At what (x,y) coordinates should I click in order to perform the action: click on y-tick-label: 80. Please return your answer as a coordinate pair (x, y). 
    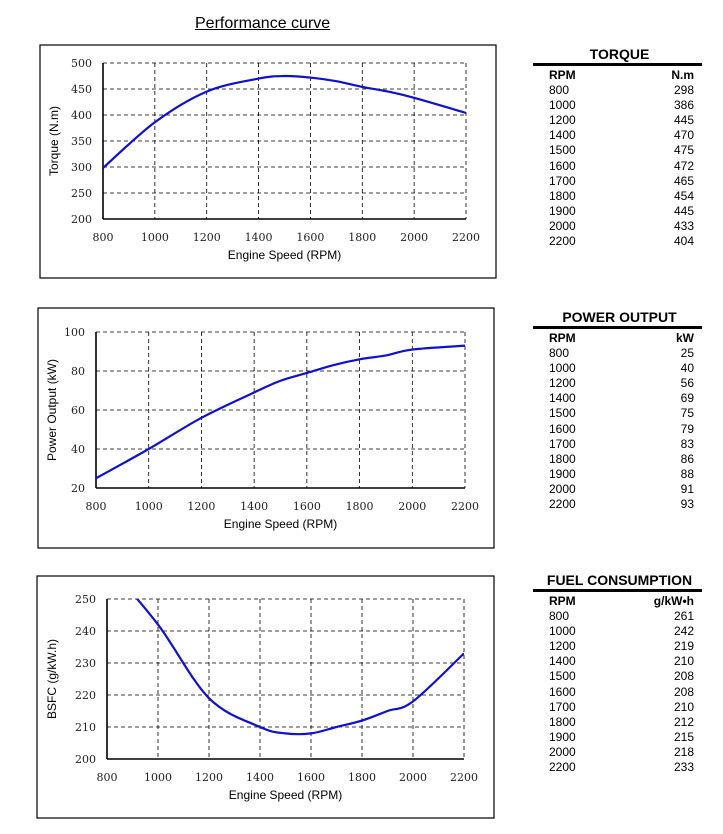
    Looking at the image, I should click on (78, 371).